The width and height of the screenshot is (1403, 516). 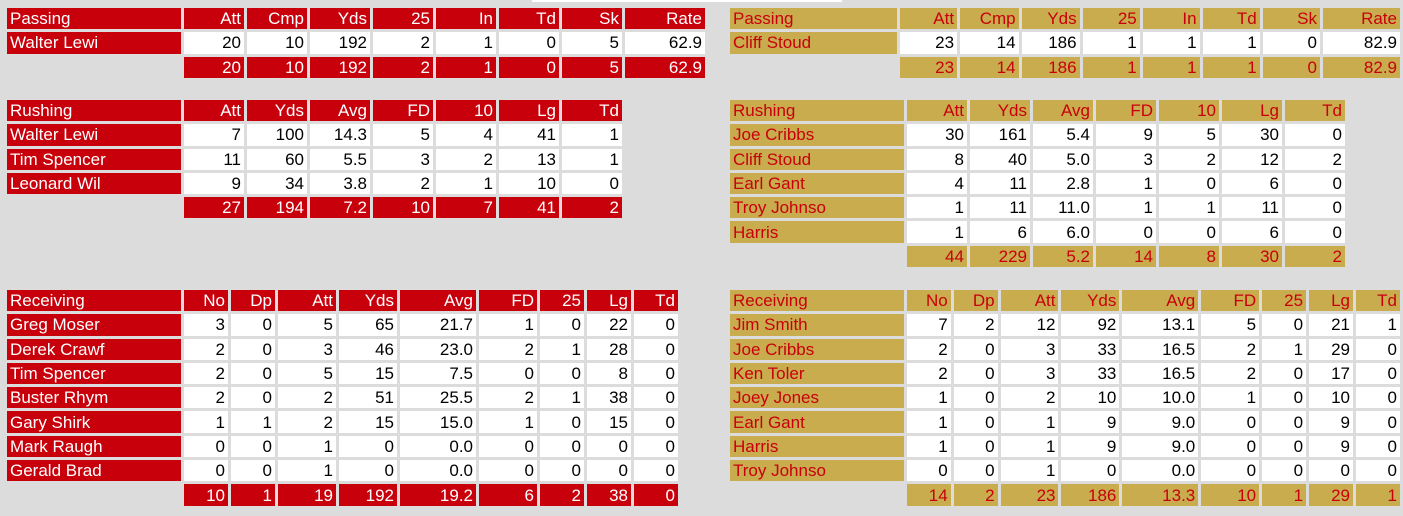 What do you see at coordinates (665, 67) in the screenshot?
I see `stat-cell: 62.9` at bounding box center [665, 67].